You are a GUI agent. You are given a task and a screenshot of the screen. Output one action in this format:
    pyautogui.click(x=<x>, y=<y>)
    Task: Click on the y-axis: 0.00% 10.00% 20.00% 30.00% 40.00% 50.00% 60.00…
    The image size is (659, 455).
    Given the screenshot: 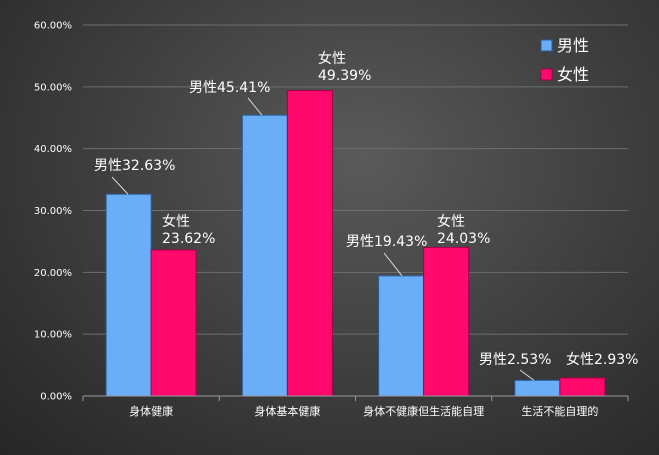 What is the action you would take?
    pyautogui.click(x=53, y=212)
    